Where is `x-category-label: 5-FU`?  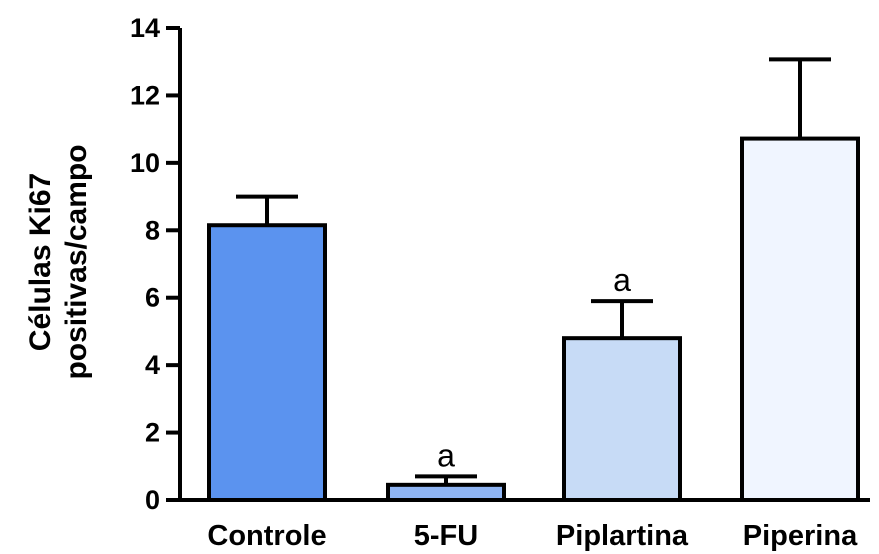 x-category-label: 5-FU is located at coordinates (446, 536).